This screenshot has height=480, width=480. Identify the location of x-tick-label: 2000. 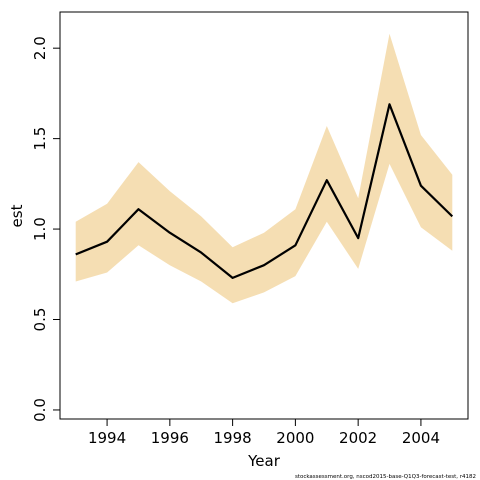
(295, 438).